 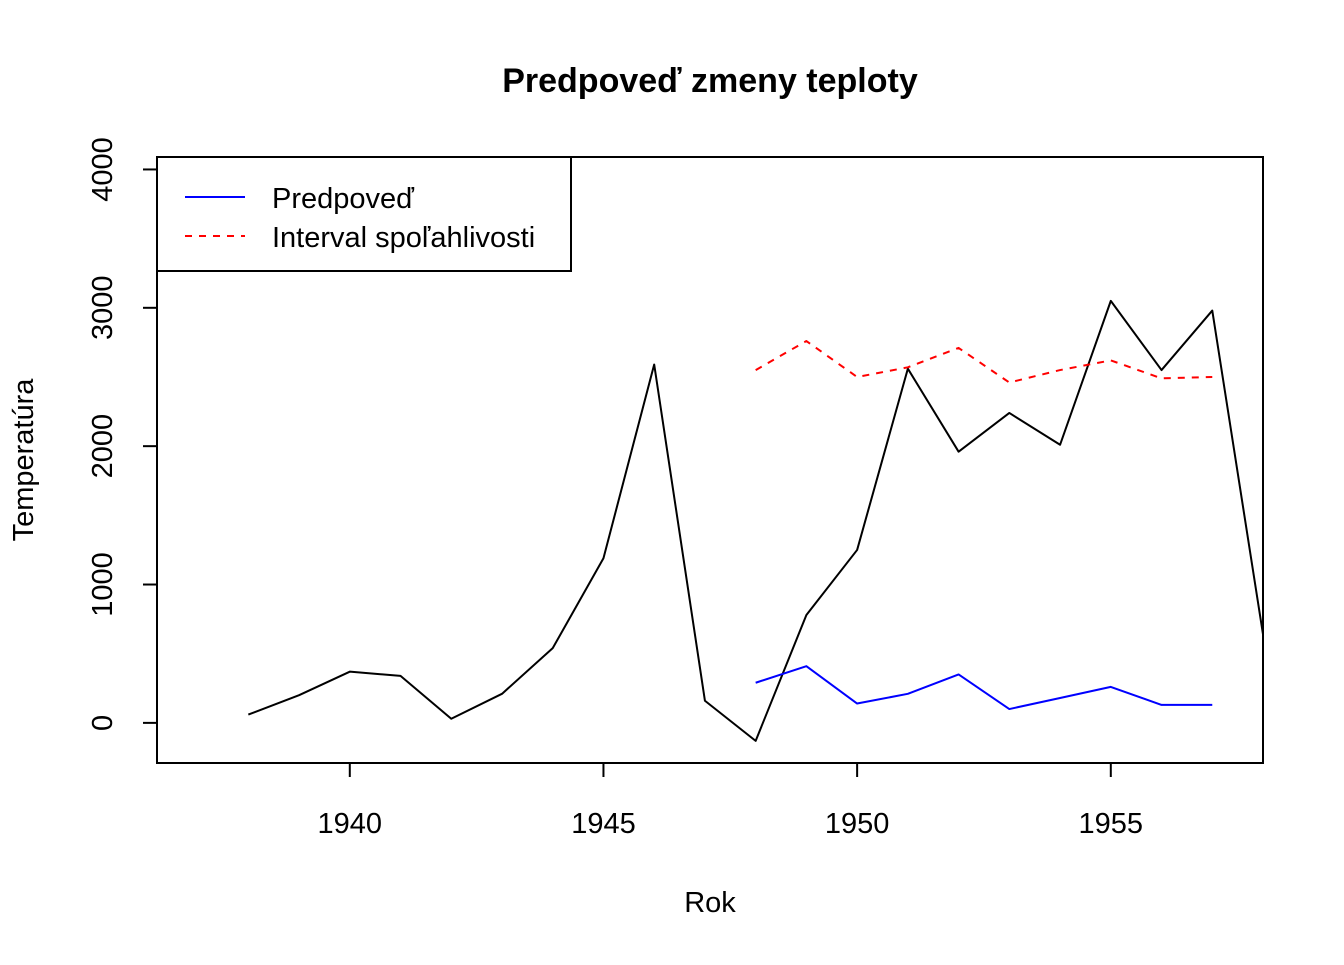 What do you see at coordinates (731, 801) in the screenshot?
I see `x-axis: 1940 1945 1950 1955` at bounding box center [731, 801].